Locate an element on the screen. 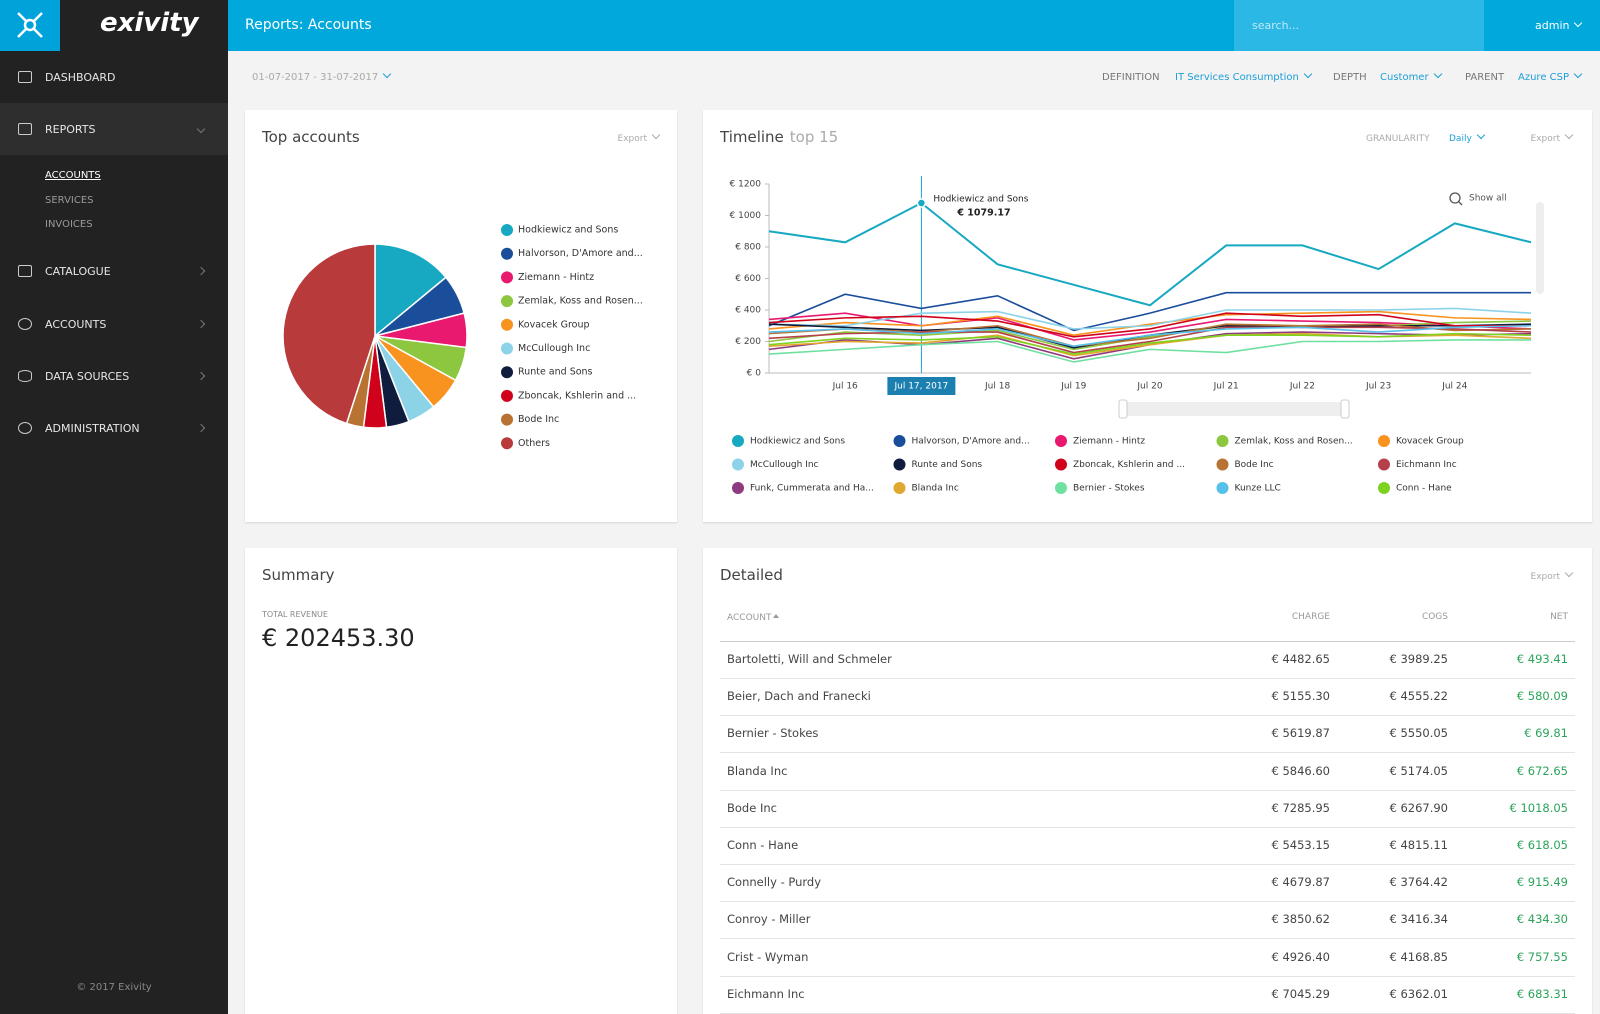 This screenshot has width=1600, height=1014. zoom-button: Show all is located at coordinates (1478, 199).